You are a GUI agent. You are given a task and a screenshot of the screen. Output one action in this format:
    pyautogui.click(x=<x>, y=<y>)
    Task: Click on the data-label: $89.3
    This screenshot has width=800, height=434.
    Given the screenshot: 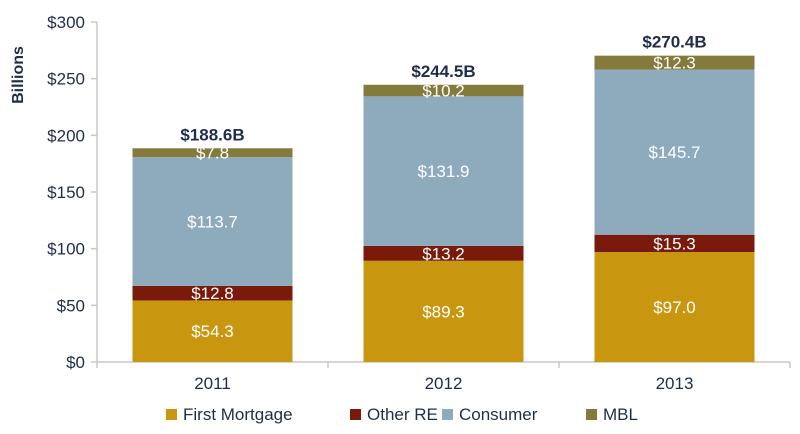 What is the action you would take?
    pyautogui.click(x=443, y=311)
    